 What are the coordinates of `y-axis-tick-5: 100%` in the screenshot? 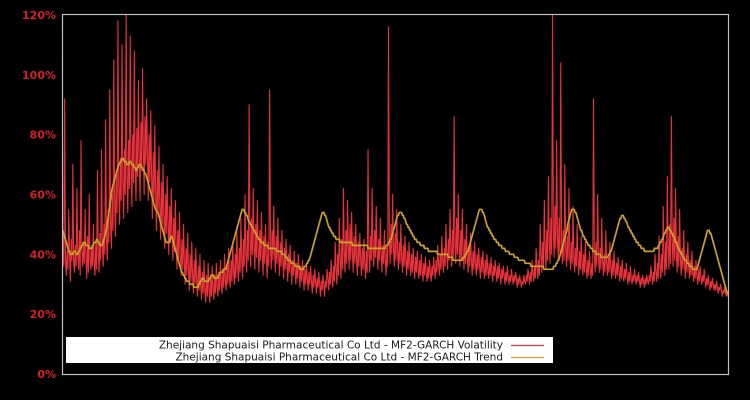 It's located at (39, 75).